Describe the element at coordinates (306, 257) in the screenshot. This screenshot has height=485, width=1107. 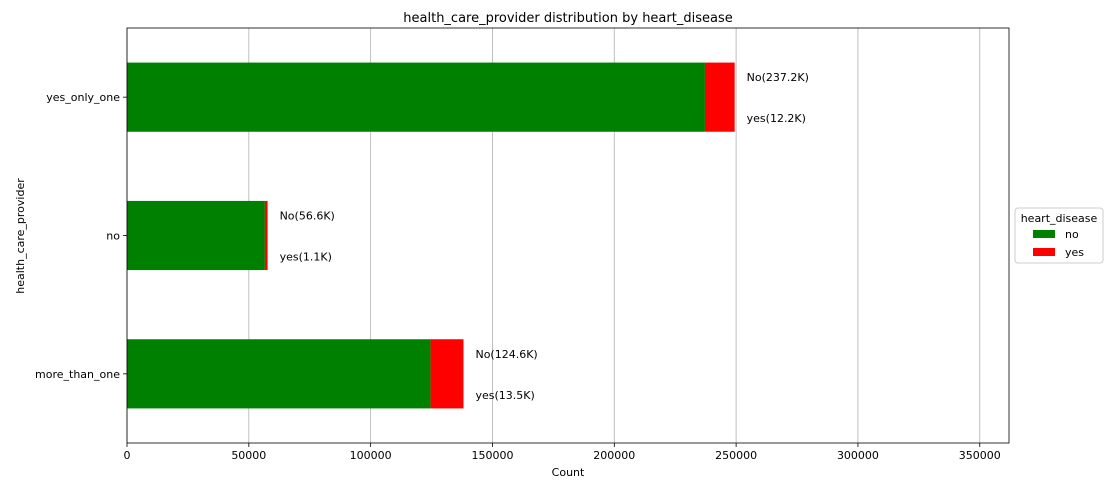
I see `bar-annotation: yes(1.1K)` at that location.